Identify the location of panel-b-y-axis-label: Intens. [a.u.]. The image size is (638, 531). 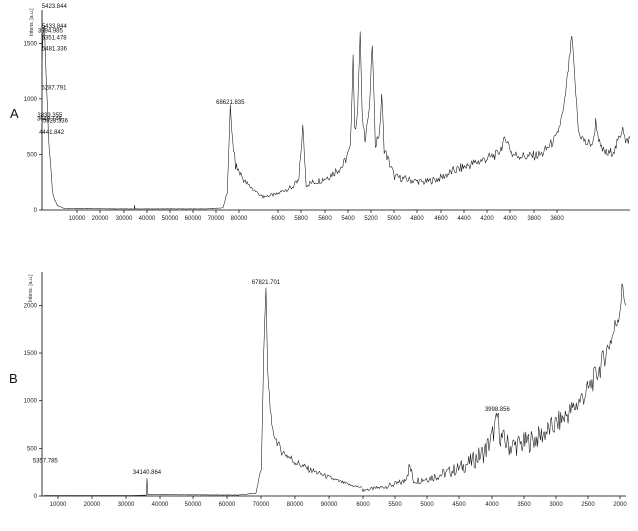
(31, 288).